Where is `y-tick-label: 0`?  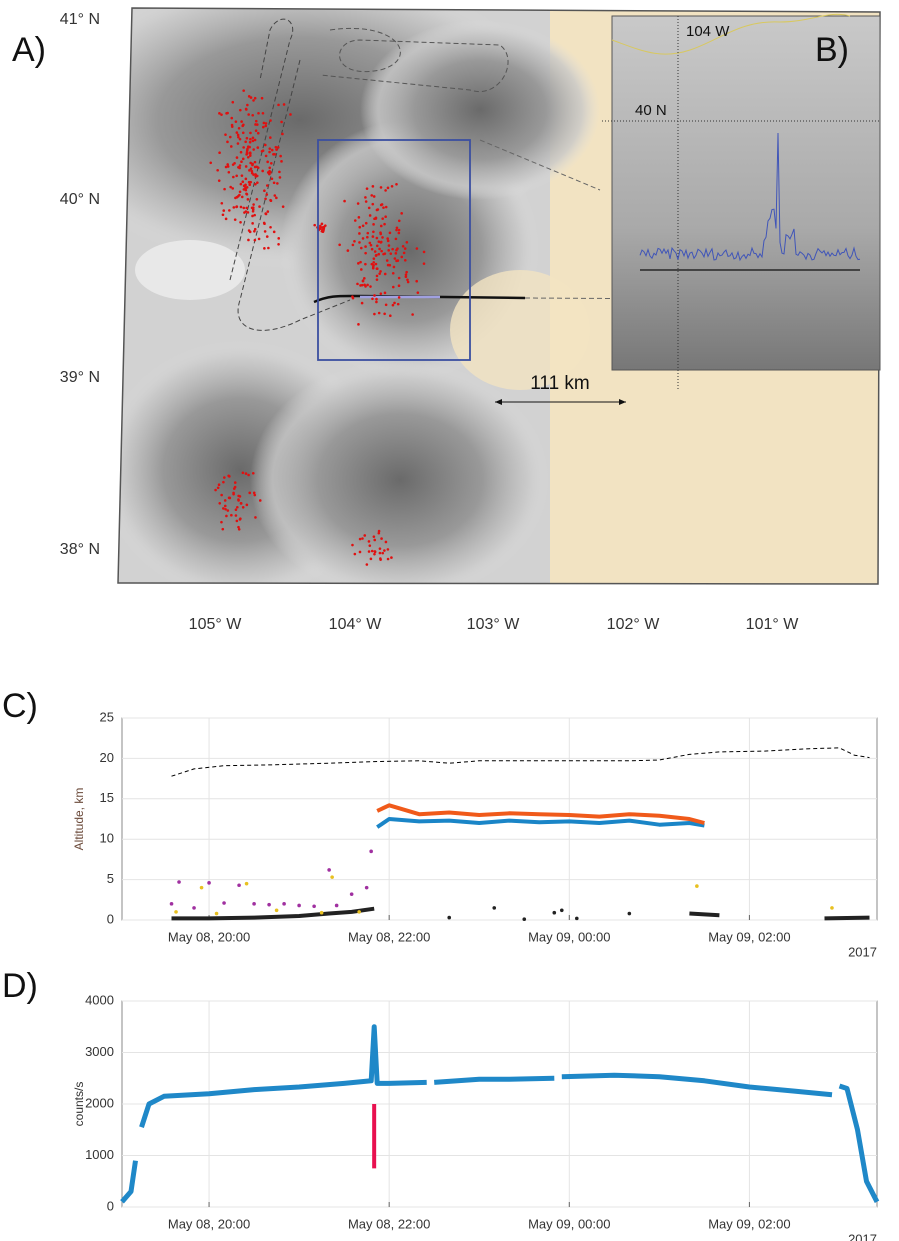
y-tick-label: 0 is located at coordinates (110, 918).